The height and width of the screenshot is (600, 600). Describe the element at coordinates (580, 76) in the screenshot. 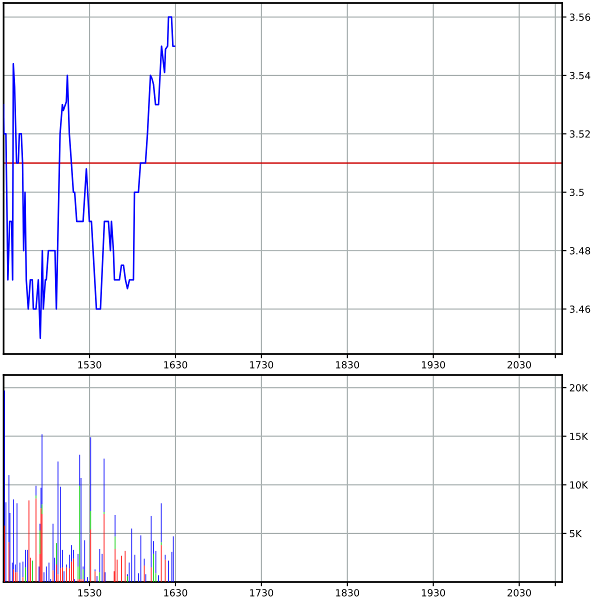

I see `y-tick-label: 3.54` at that location.